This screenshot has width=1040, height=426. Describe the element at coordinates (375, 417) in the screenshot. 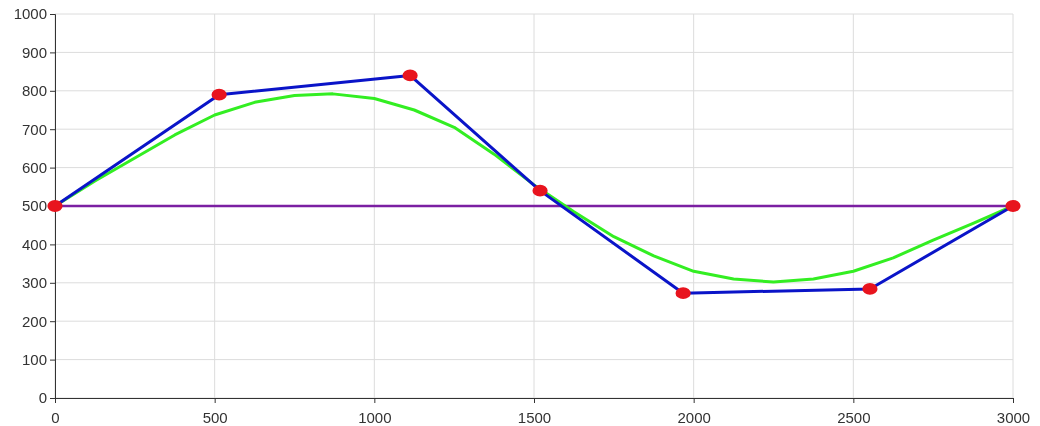

I see `x-tick-label: 1000` at that location.